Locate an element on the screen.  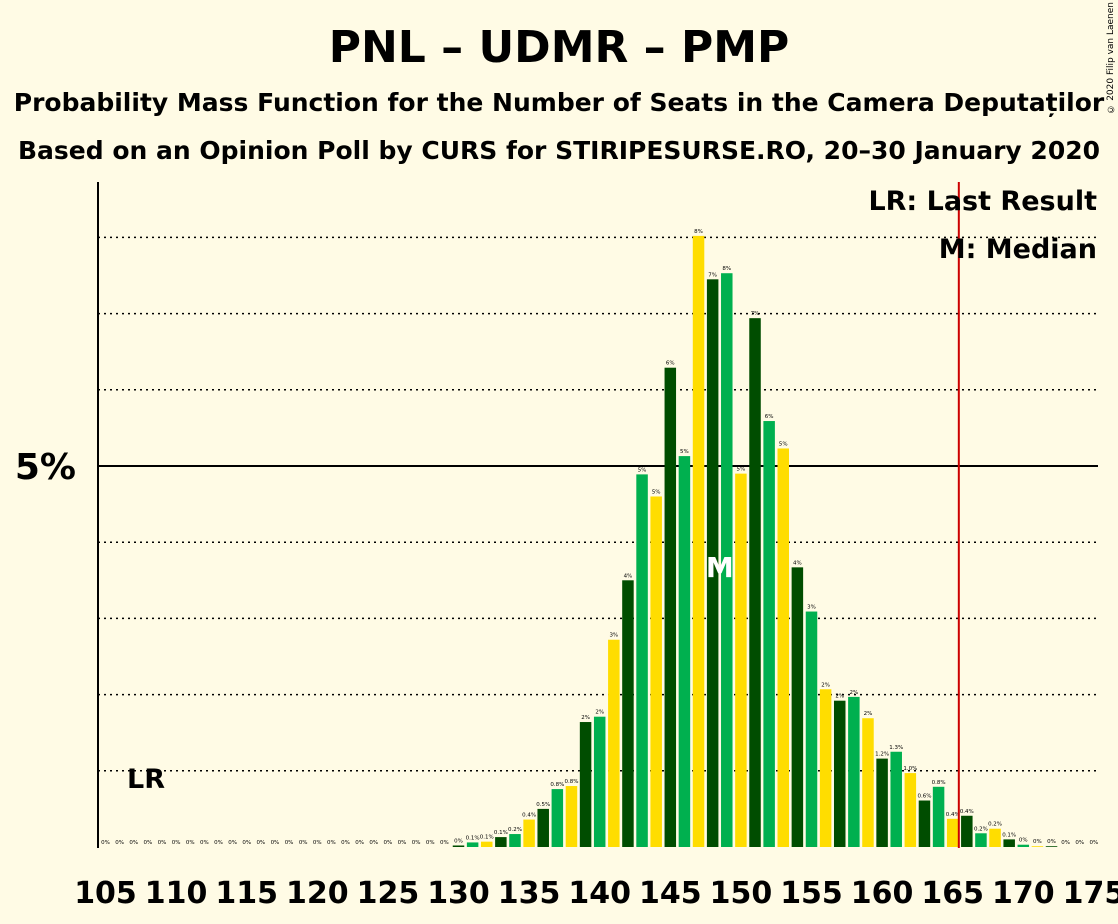
data-label-seat-159: 2% is located at coordinates (868, 714).